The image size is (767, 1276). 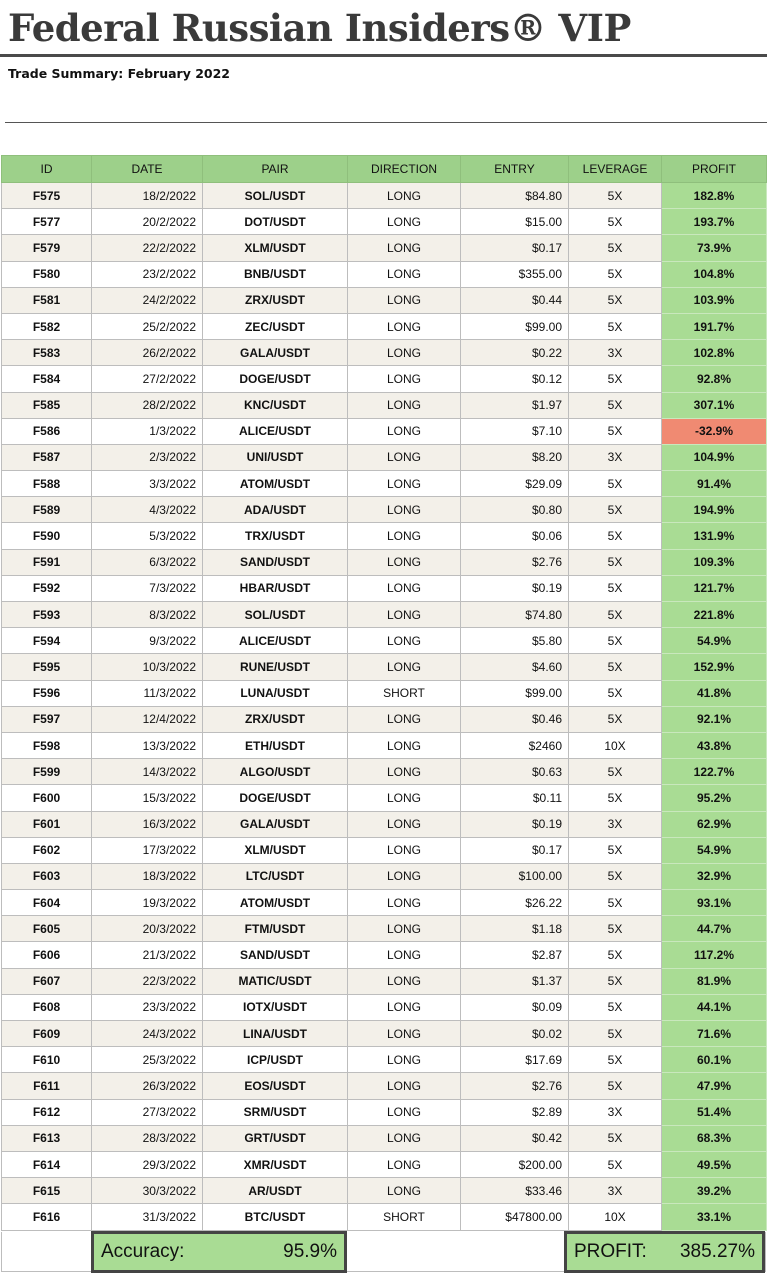 What do you see at coordinates (514, 431) in the screenshot?
I see `cell-entry: $7.10` at bounding box center [514, 431].